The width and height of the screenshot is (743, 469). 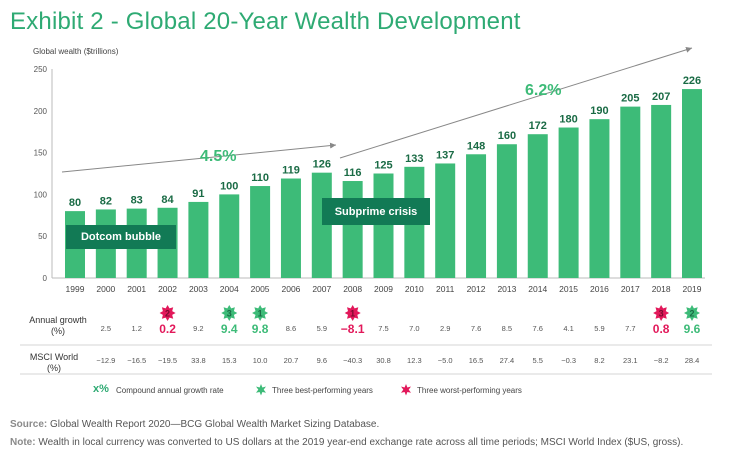 What do you see at coordinates (630, 360) in the screenshot?
I see `msci-world-value: 23.1` at bounding box center [630, 360].